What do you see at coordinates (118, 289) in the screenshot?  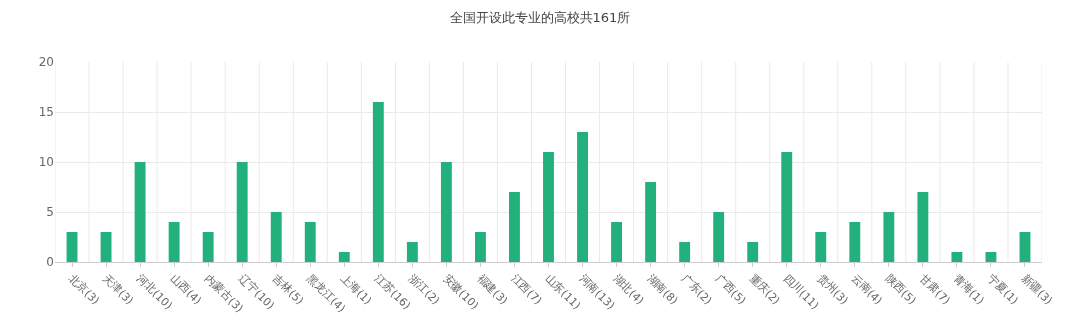 I see `x-tick-label: 天津(3)` at bounding box center [118, 289].